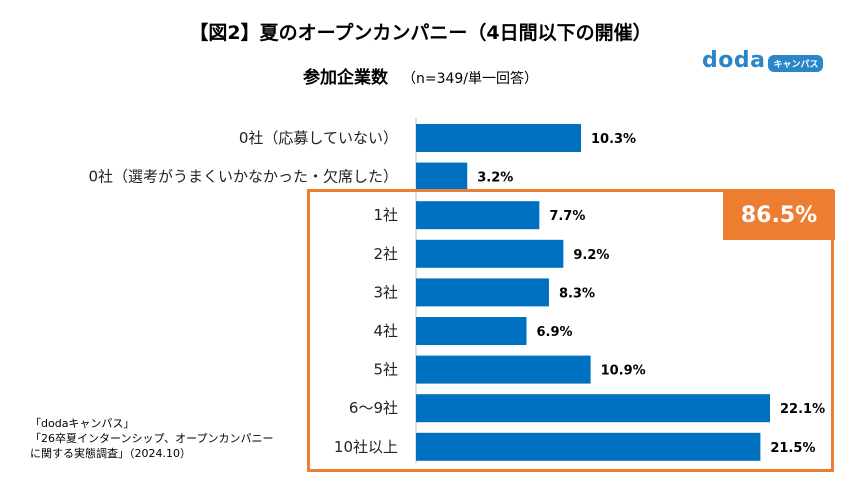  Describe the element at coordinates (555, 332) in the screenshot. I see `value-label: 6.9%` at that location.